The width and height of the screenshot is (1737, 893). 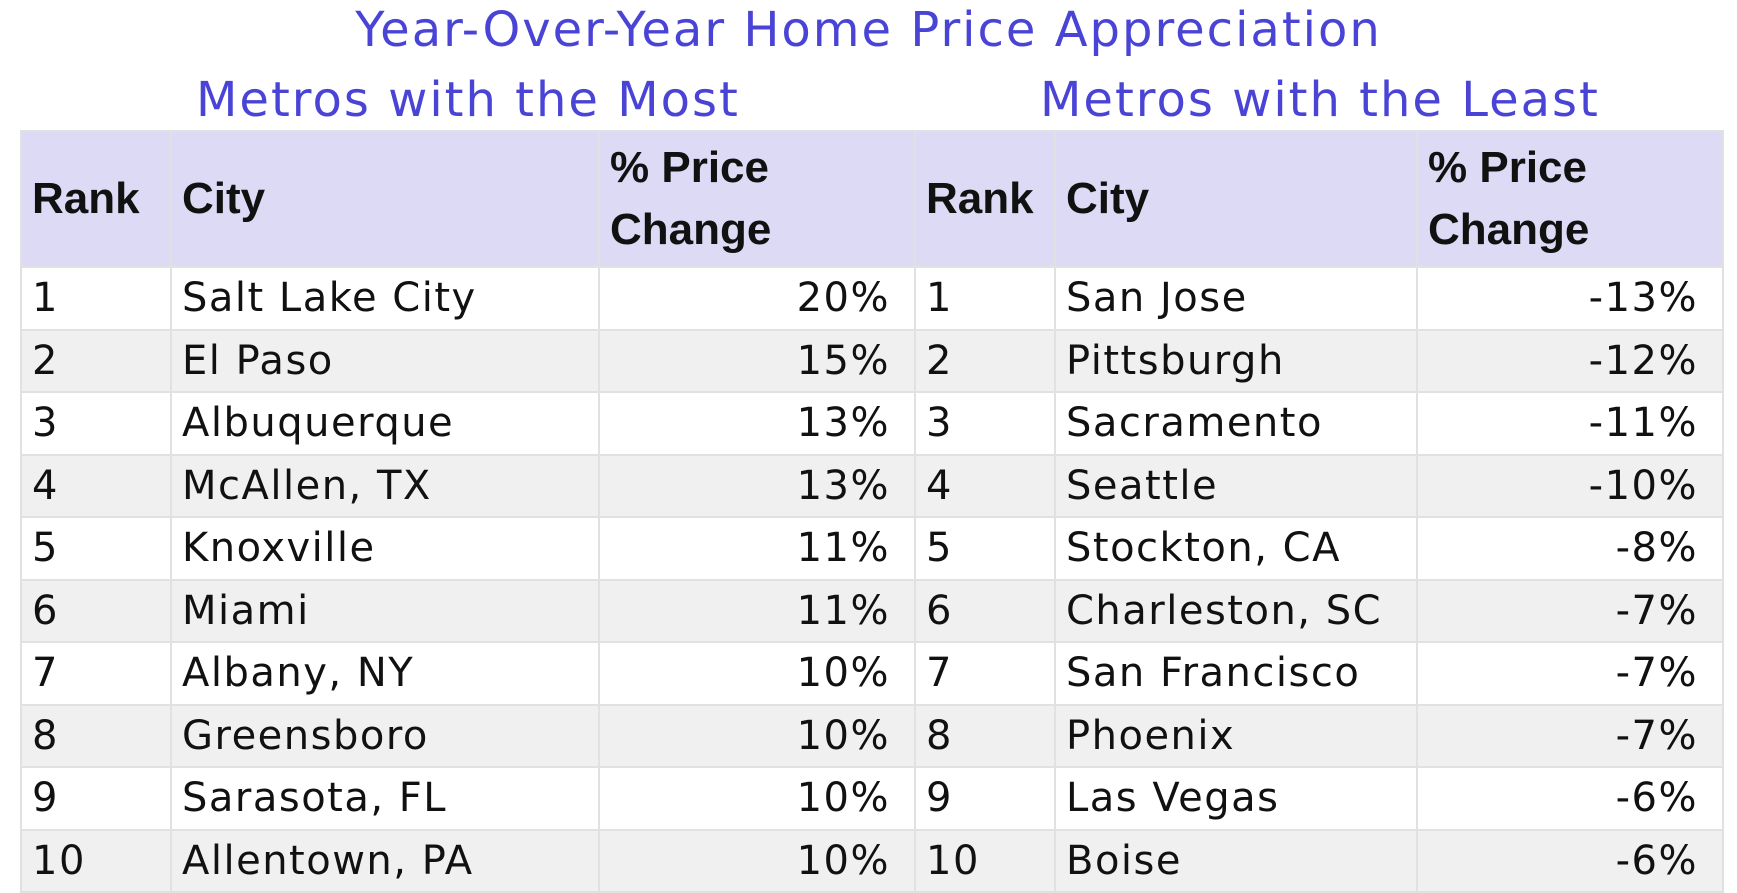 I want to click on rank-most-cell: 9, so click(x=96, y=798).